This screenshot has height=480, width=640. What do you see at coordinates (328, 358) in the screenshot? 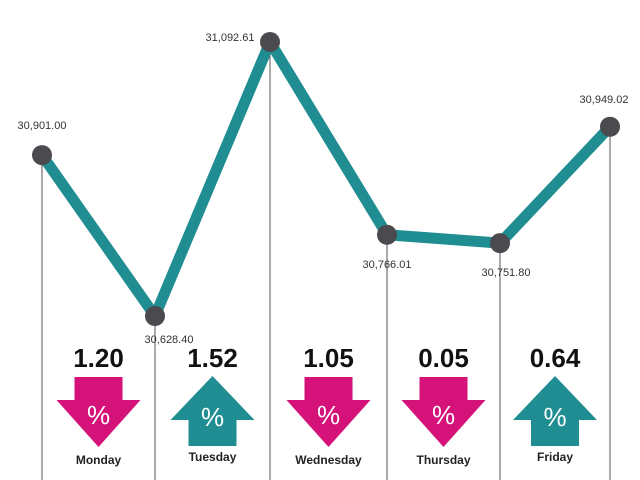
I see `daily-change-value: 1.05` at bounding box center [328, 358].